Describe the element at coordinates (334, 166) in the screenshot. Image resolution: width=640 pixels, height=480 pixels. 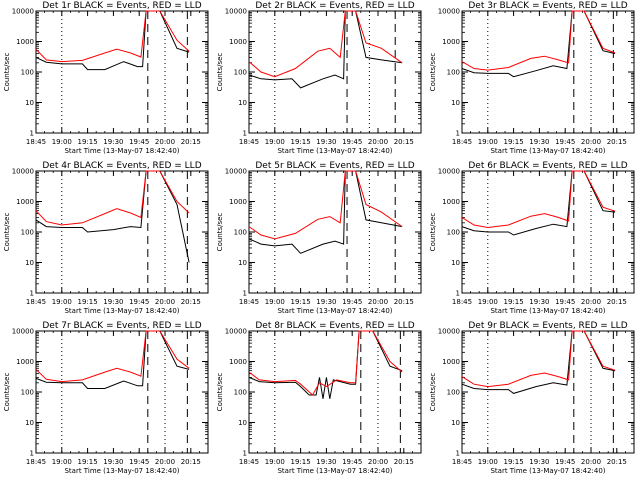
I see `panel-title: Det 5r BLACK = Events, RED = LLD` at that location.